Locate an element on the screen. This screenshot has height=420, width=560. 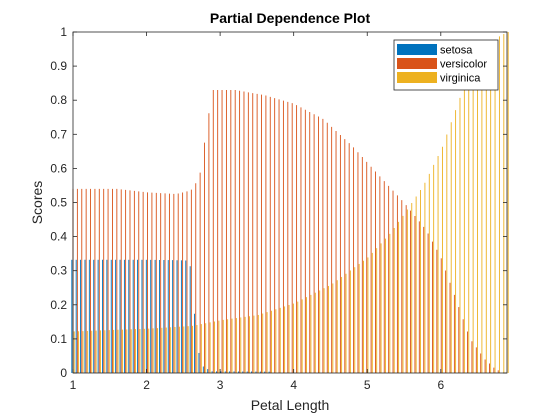
legend-label-virginica: virginica is located at coordinates (460, 79).